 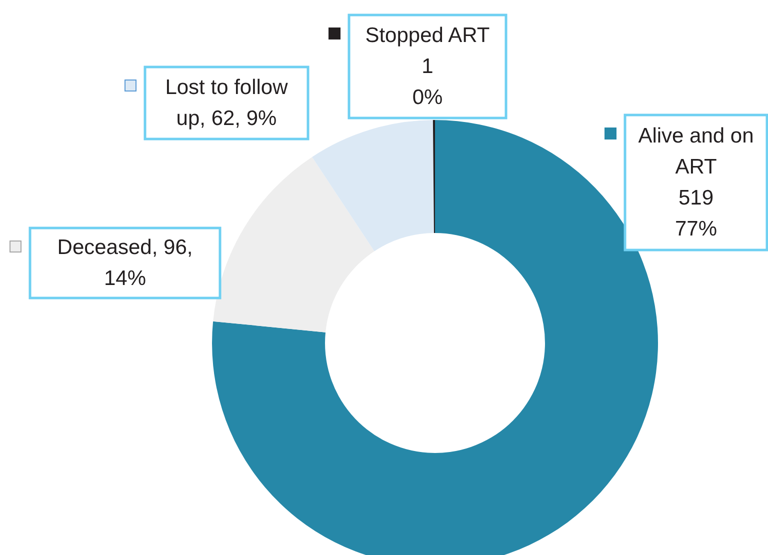 I want to click on legend-label: Stopped ART, so click(x=427, y=35).